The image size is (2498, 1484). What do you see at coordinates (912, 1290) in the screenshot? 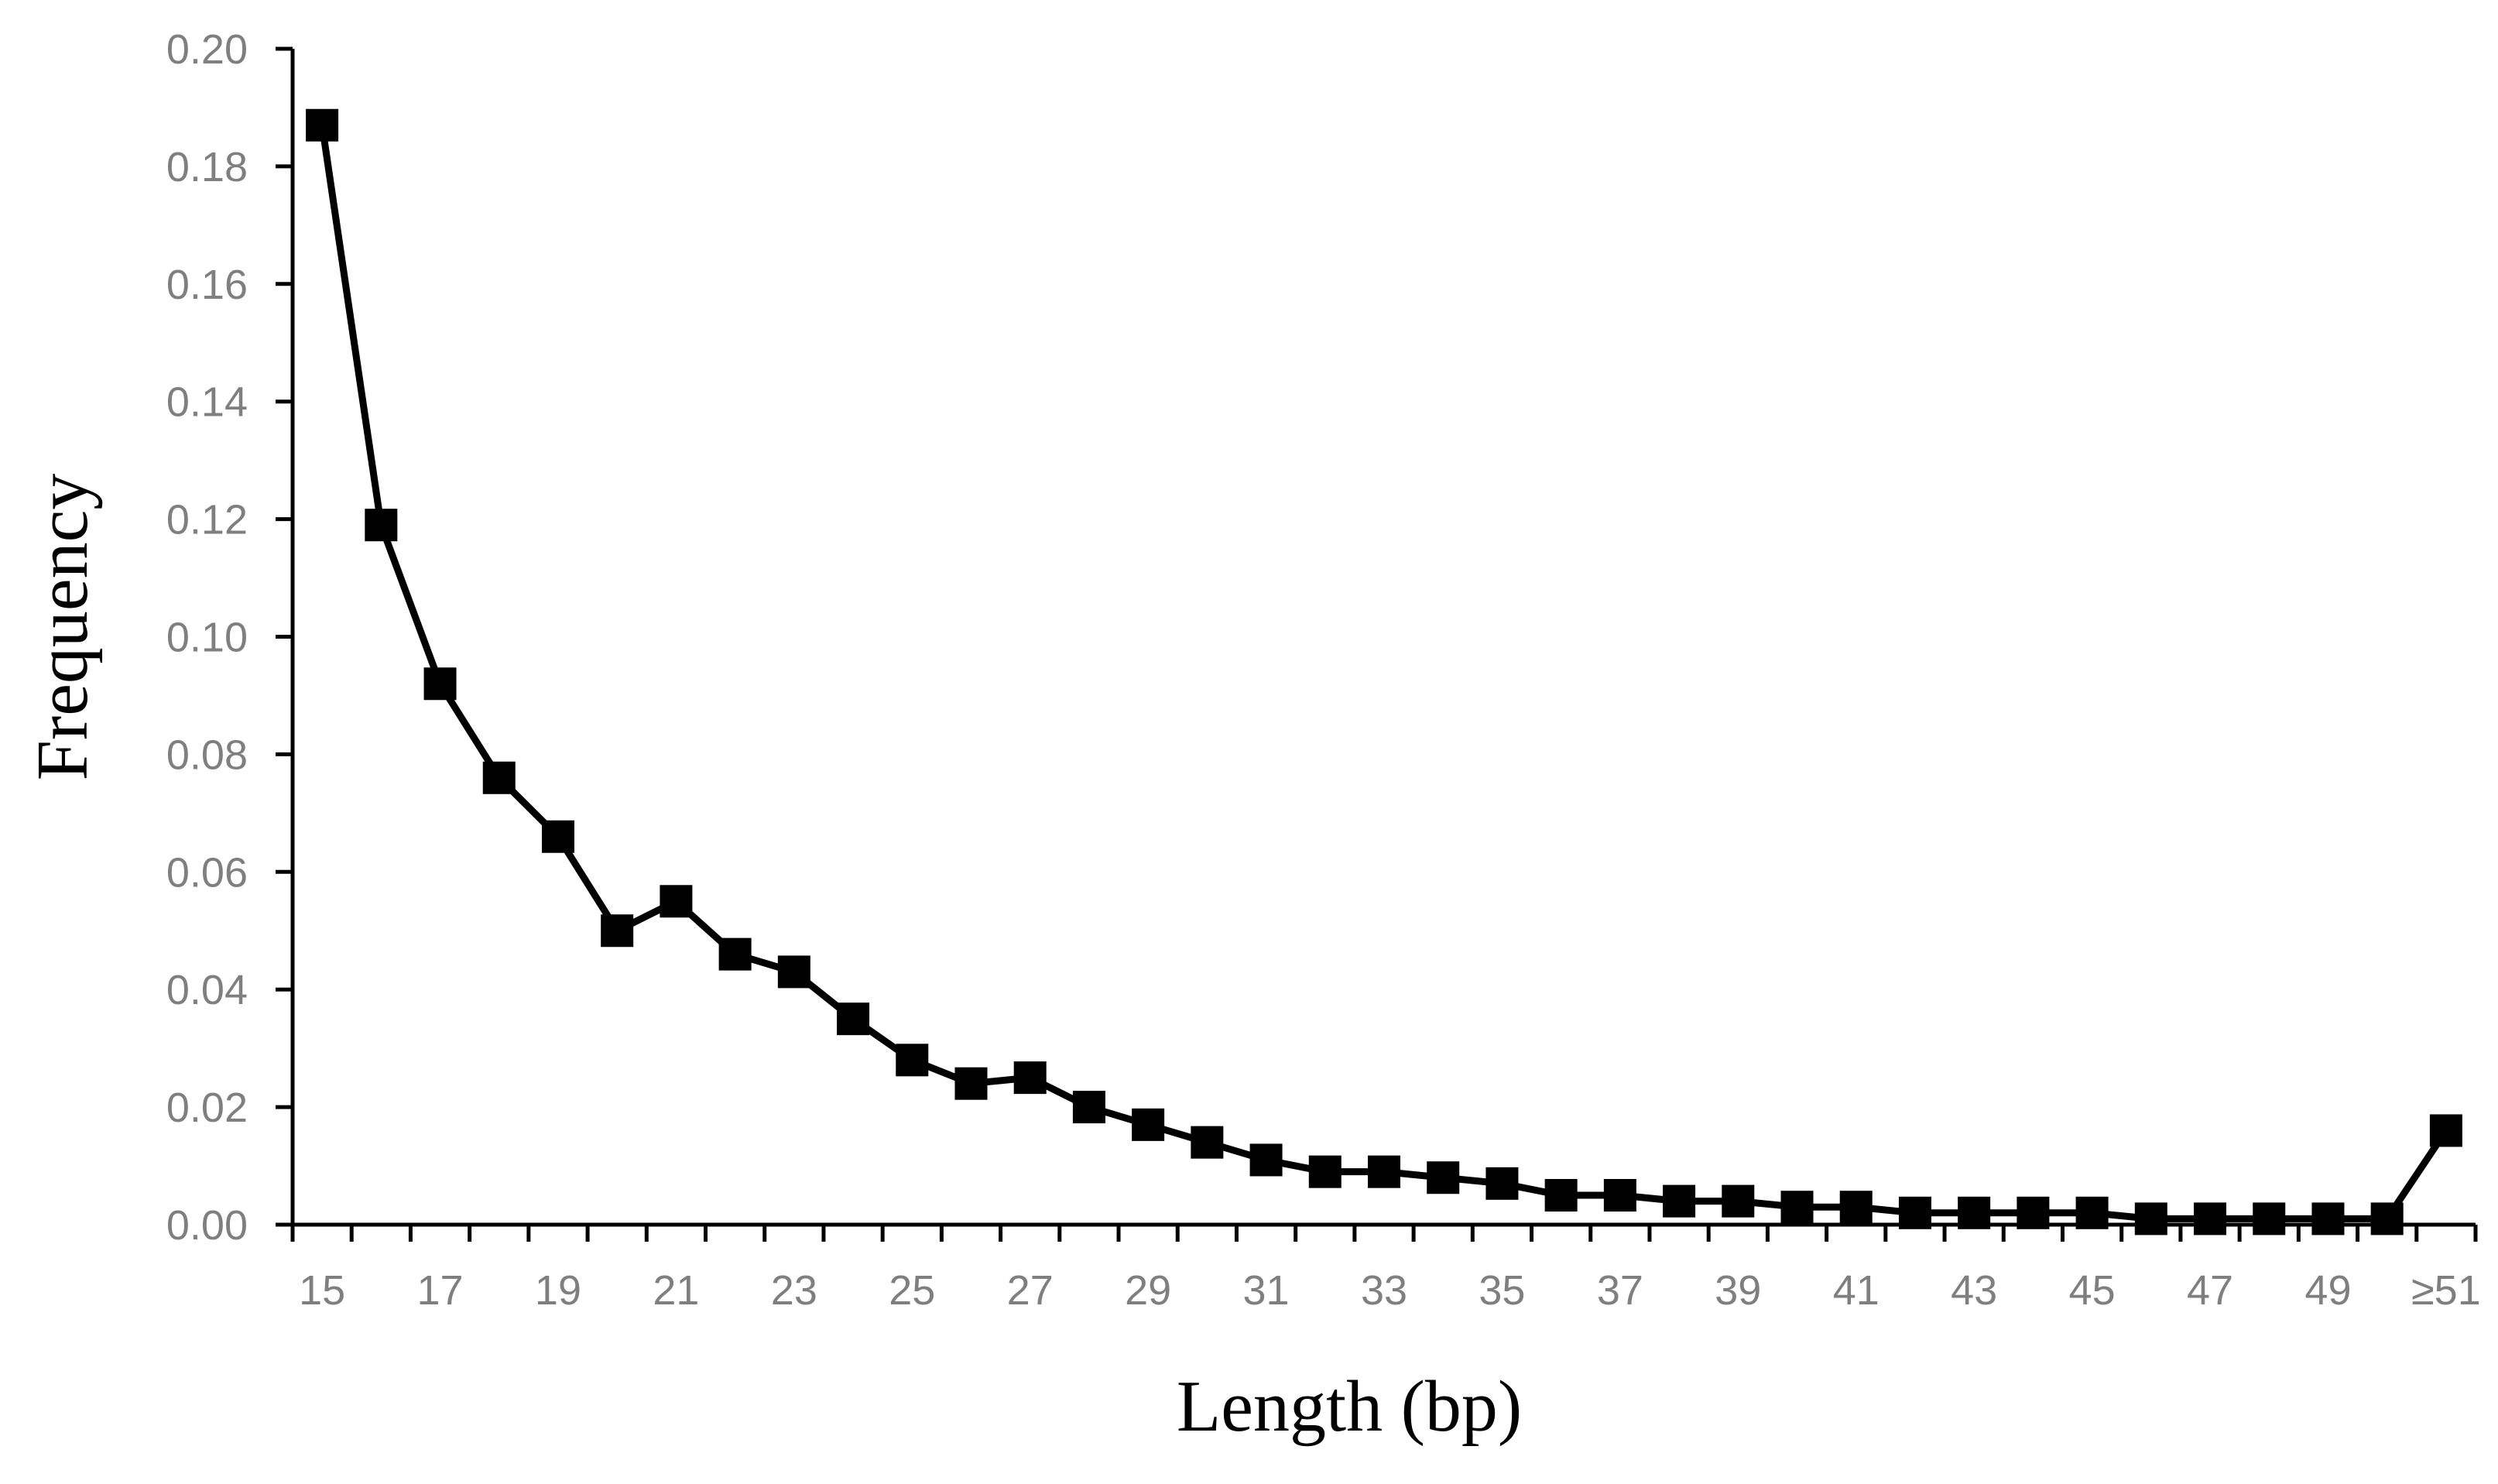
I see `x-tick-label: 25` at bounding box center [912, 1290].